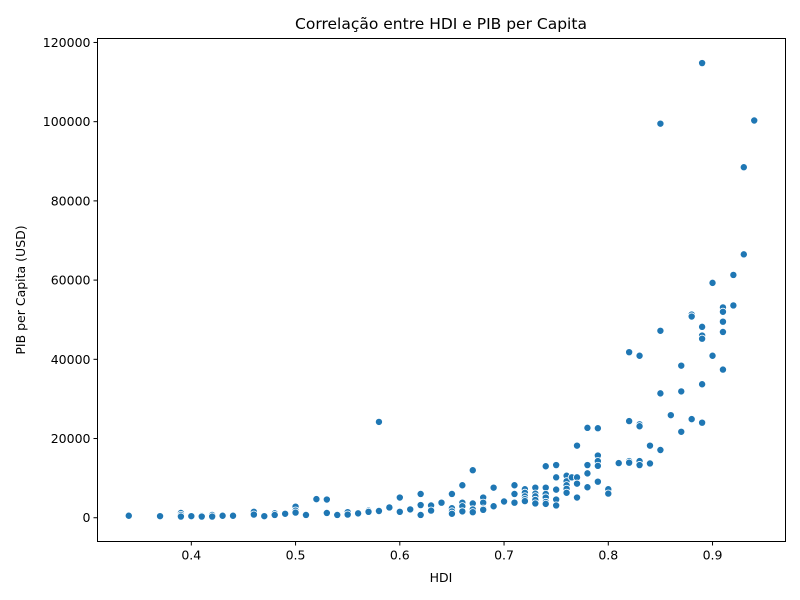 The width and height of the screenshot is (800, 600). What do you see at coordinates (452, 552) in the screenshot?
I see `x-axis: 0.4 0.5 0.6 0.7 0.8 0.9` at bounding box center [452, 552].